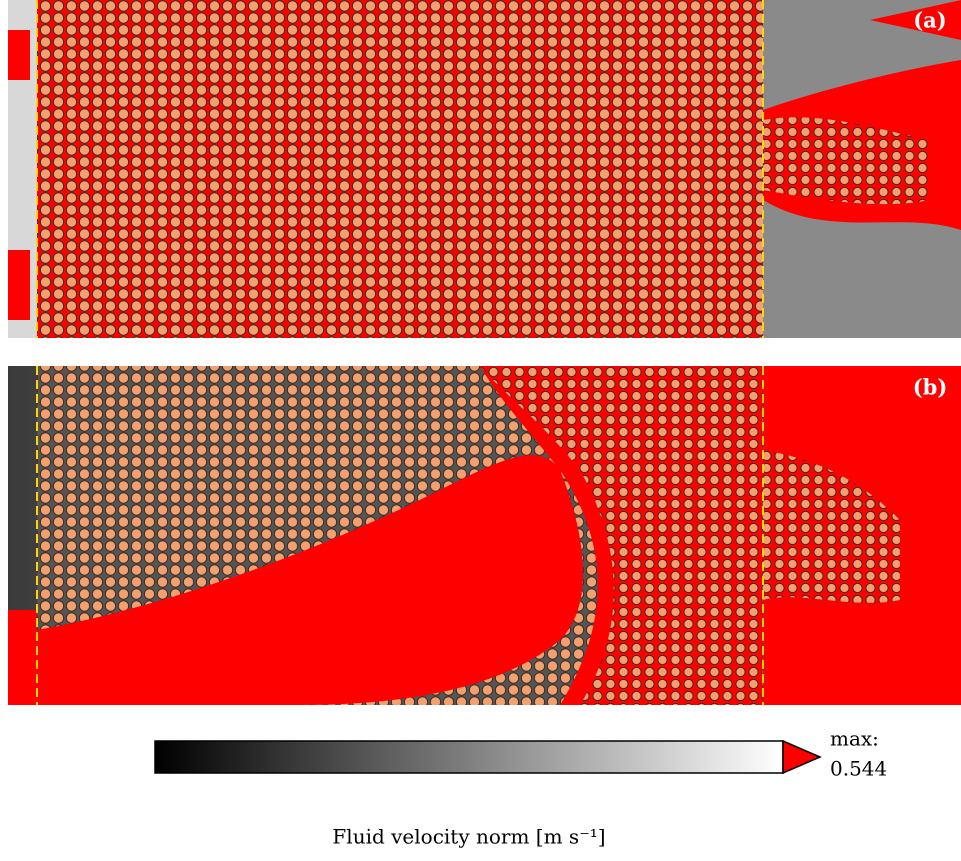 The image size is (961, 861). What do you see at coordinates (854, 739) in the screenshot?
I see `max-label: max:` at bounding box center [854, 739].